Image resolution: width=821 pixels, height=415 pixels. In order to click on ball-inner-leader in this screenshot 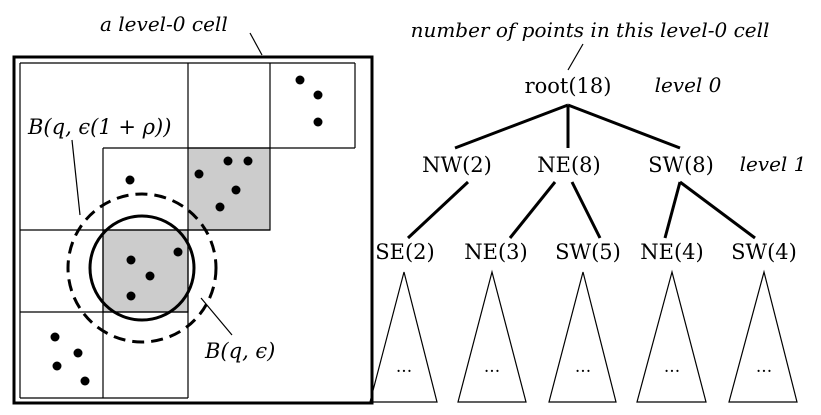, I will do `click(216, 316)`.